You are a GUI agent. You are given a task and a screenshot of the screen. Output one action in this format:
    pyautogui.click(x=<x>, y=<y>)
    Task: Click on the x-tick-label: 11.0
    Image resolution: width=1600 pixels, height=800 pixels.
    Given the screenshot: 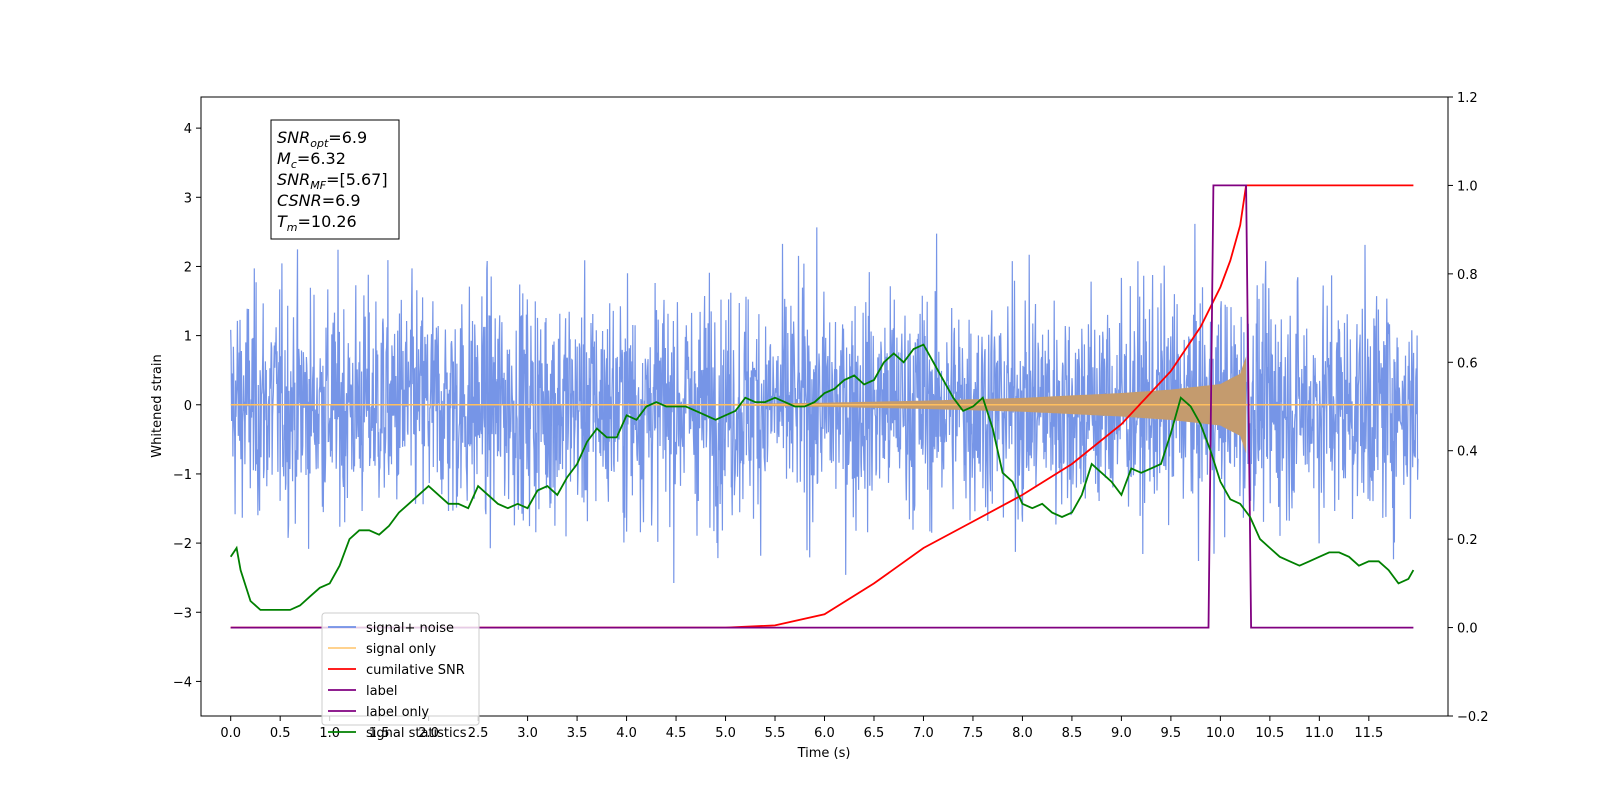 What is the action you would take?
    pyautogui.click(x=1319, y=733)
    